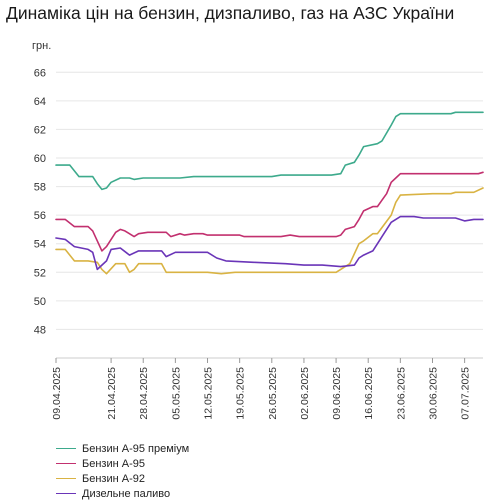 The width and height of the screenshot is (490, 501). I want to click on legend-label: Бензин А-92, so click(113, 478).